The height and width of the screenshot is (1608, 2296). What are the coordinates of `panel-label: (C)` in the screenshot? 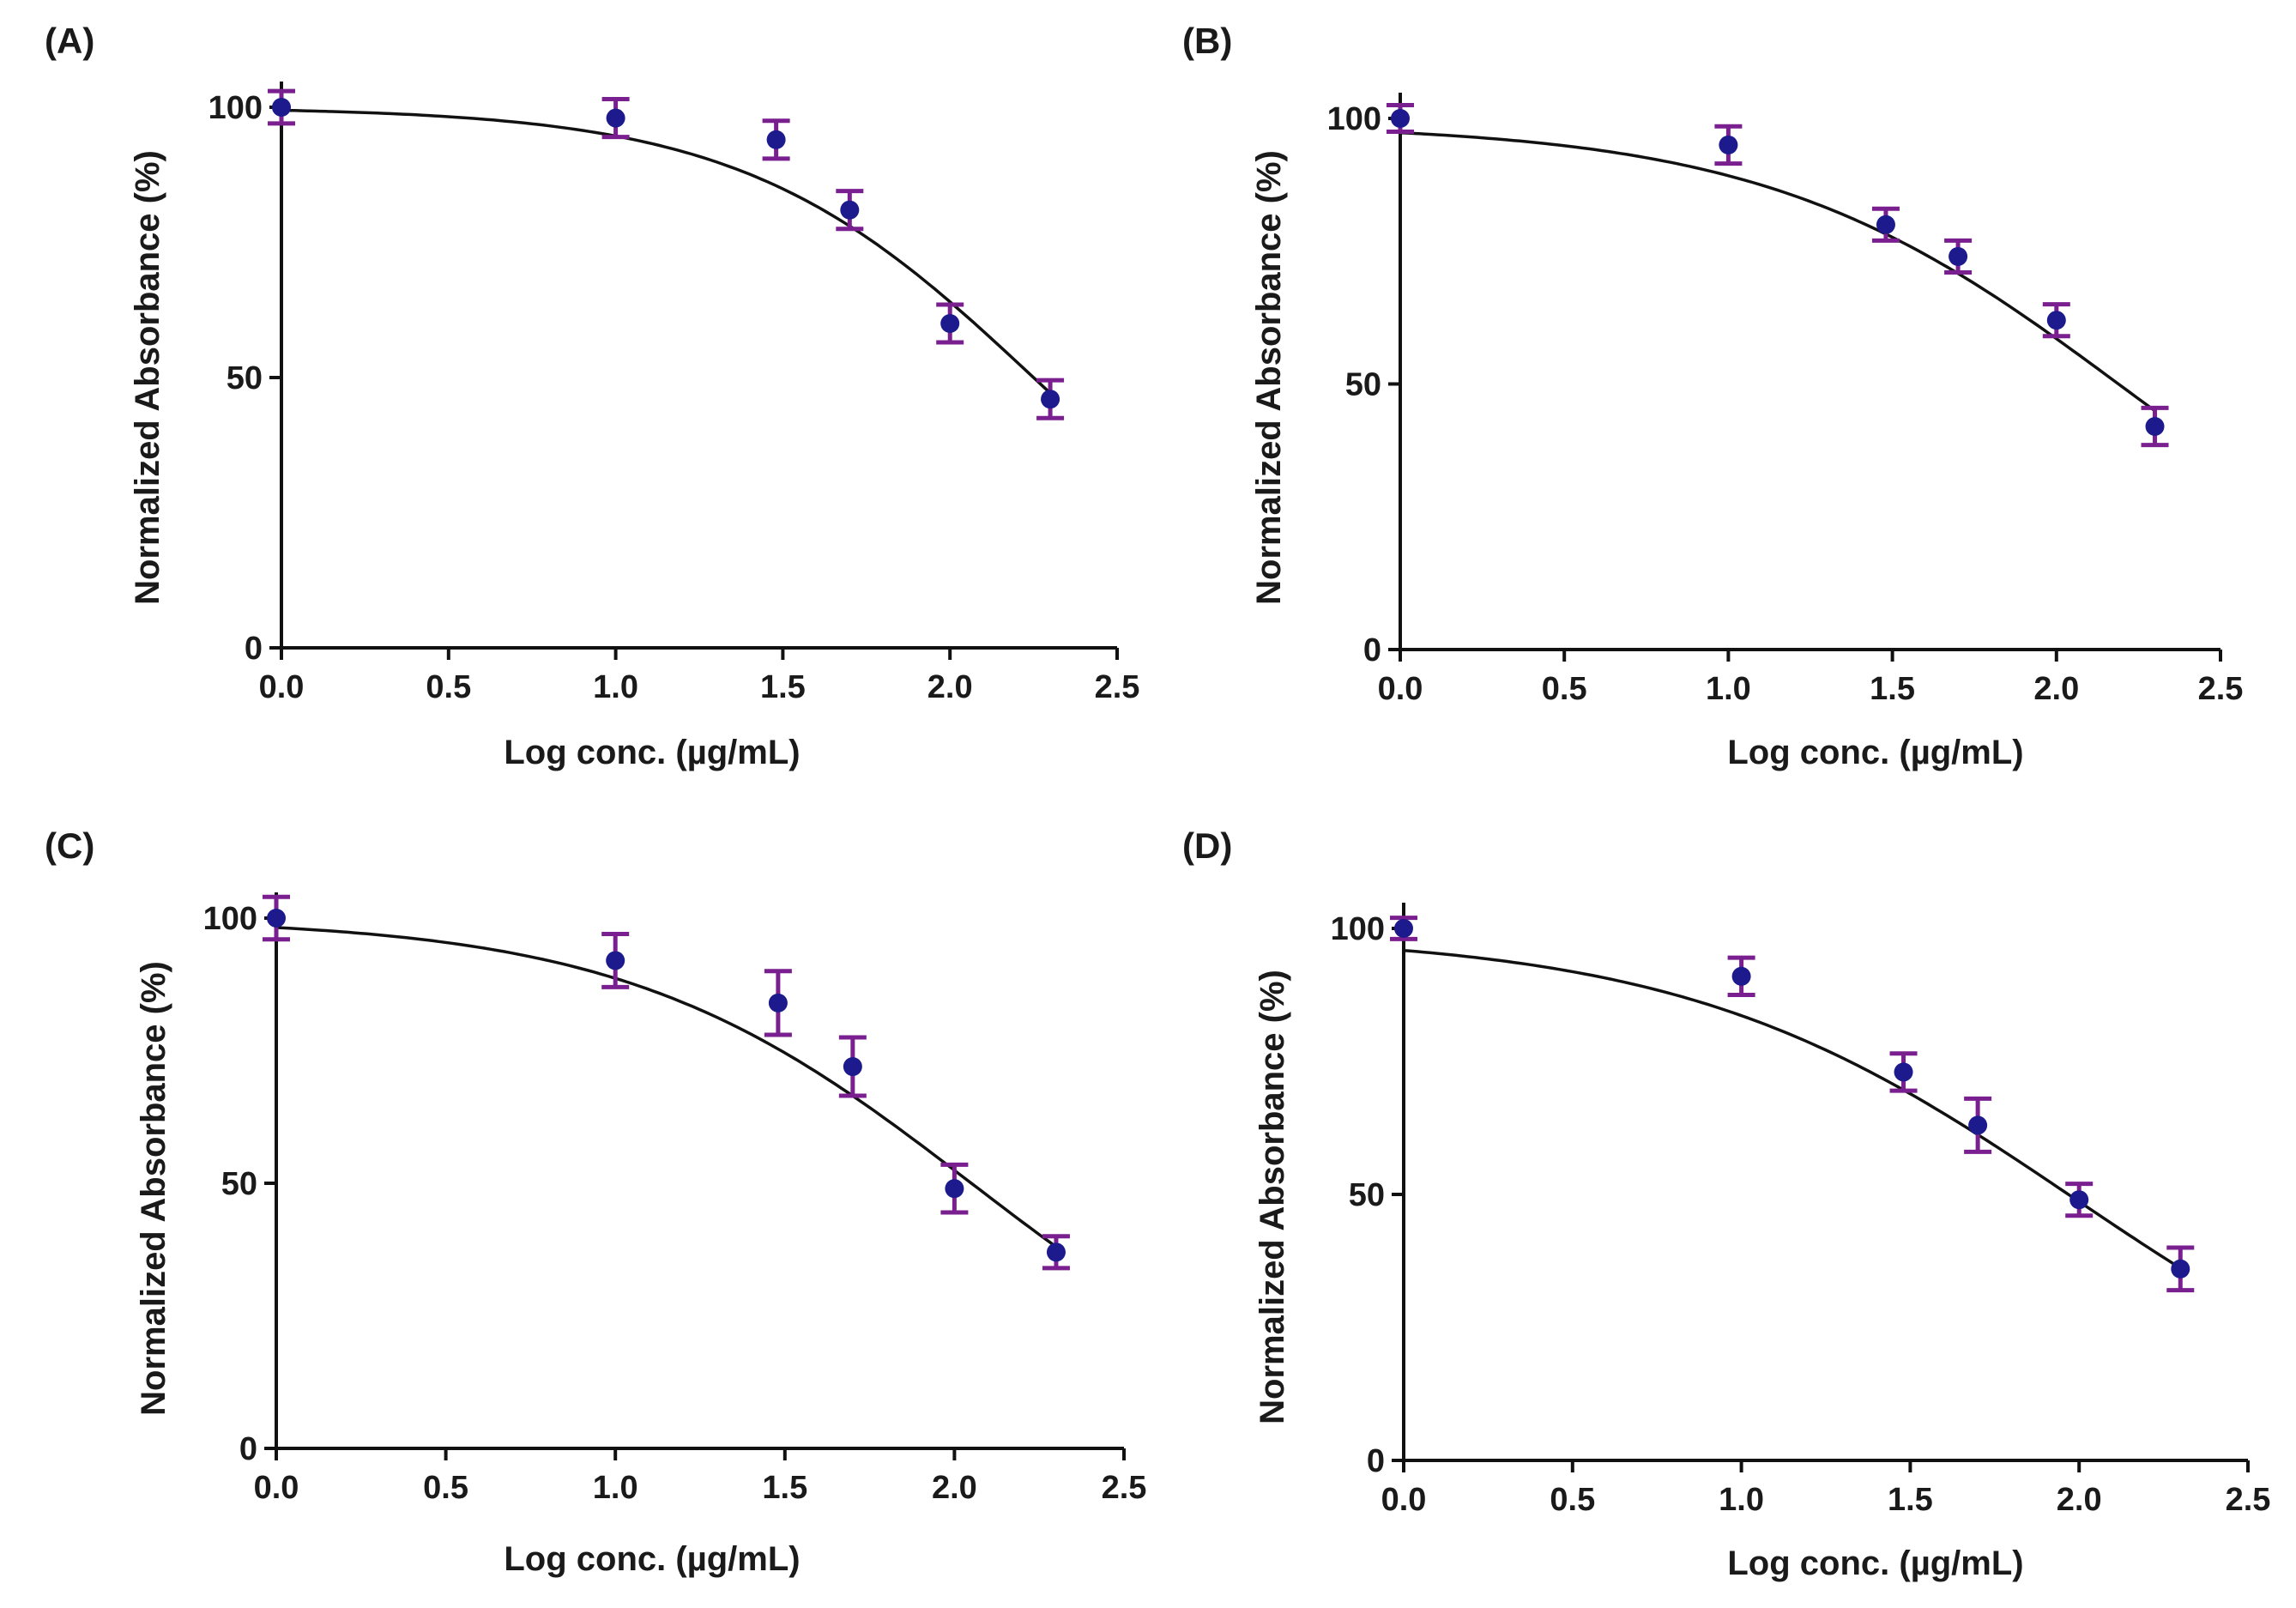 It's located at (70, 846).